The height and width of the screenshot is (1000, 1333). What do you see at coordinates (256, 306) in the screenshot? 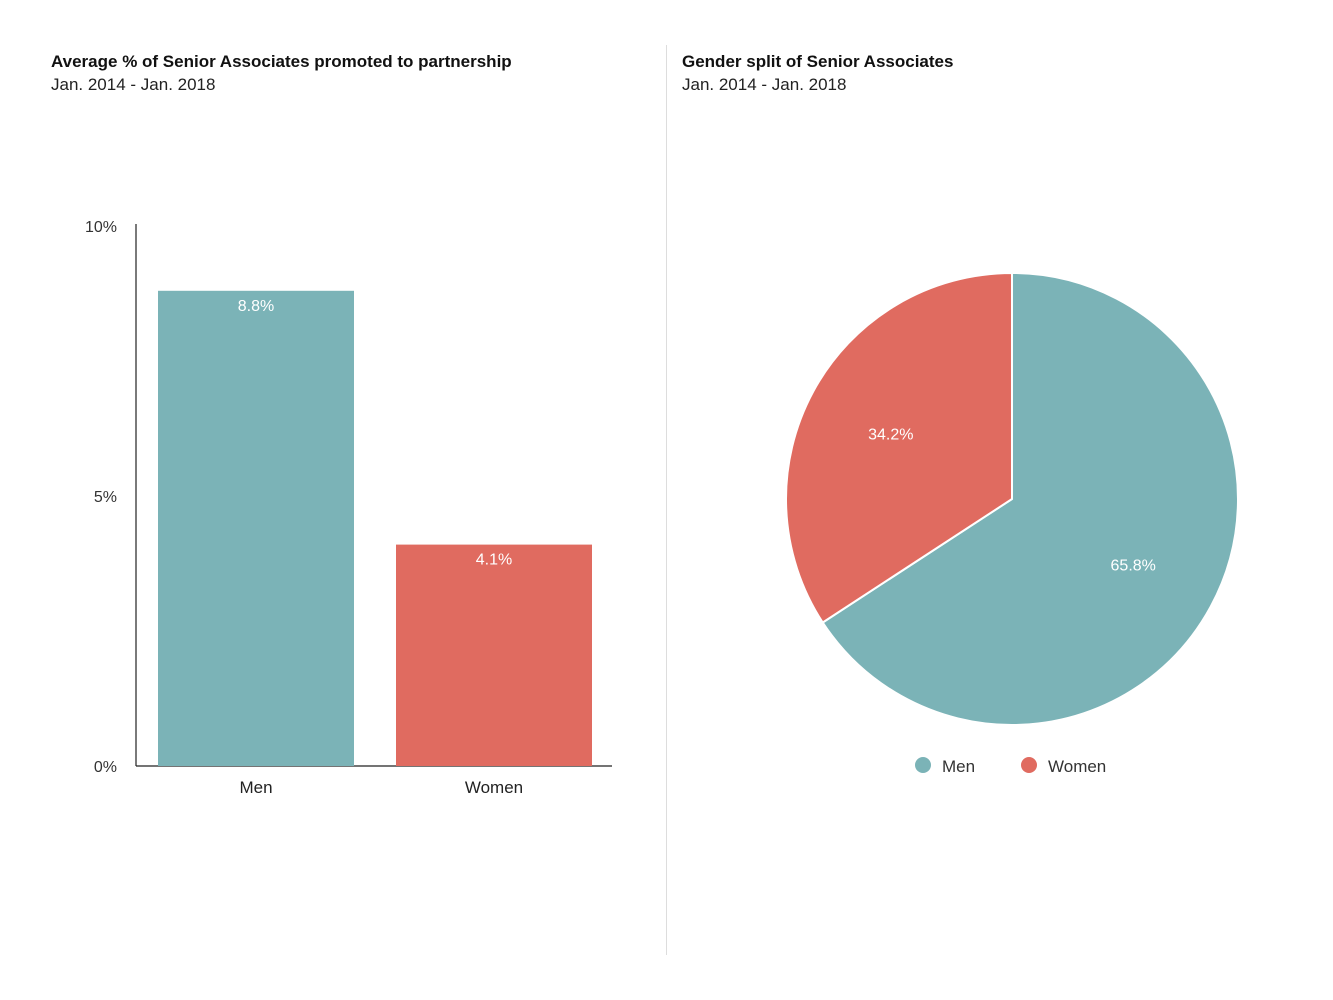
I see `bar-value-label-men: 8.8%` at bounding box center [256, 306].